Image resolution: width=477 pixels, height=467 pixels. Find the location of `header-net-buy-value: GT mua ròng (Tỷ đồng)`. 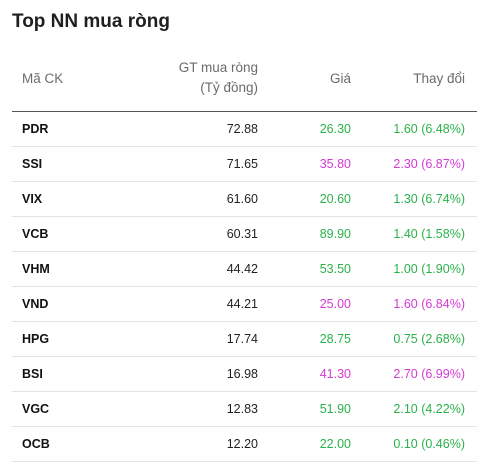

header-net-buy-value: GT mua ròng (Tỷ đồng) is located at coordinates (218, 78).